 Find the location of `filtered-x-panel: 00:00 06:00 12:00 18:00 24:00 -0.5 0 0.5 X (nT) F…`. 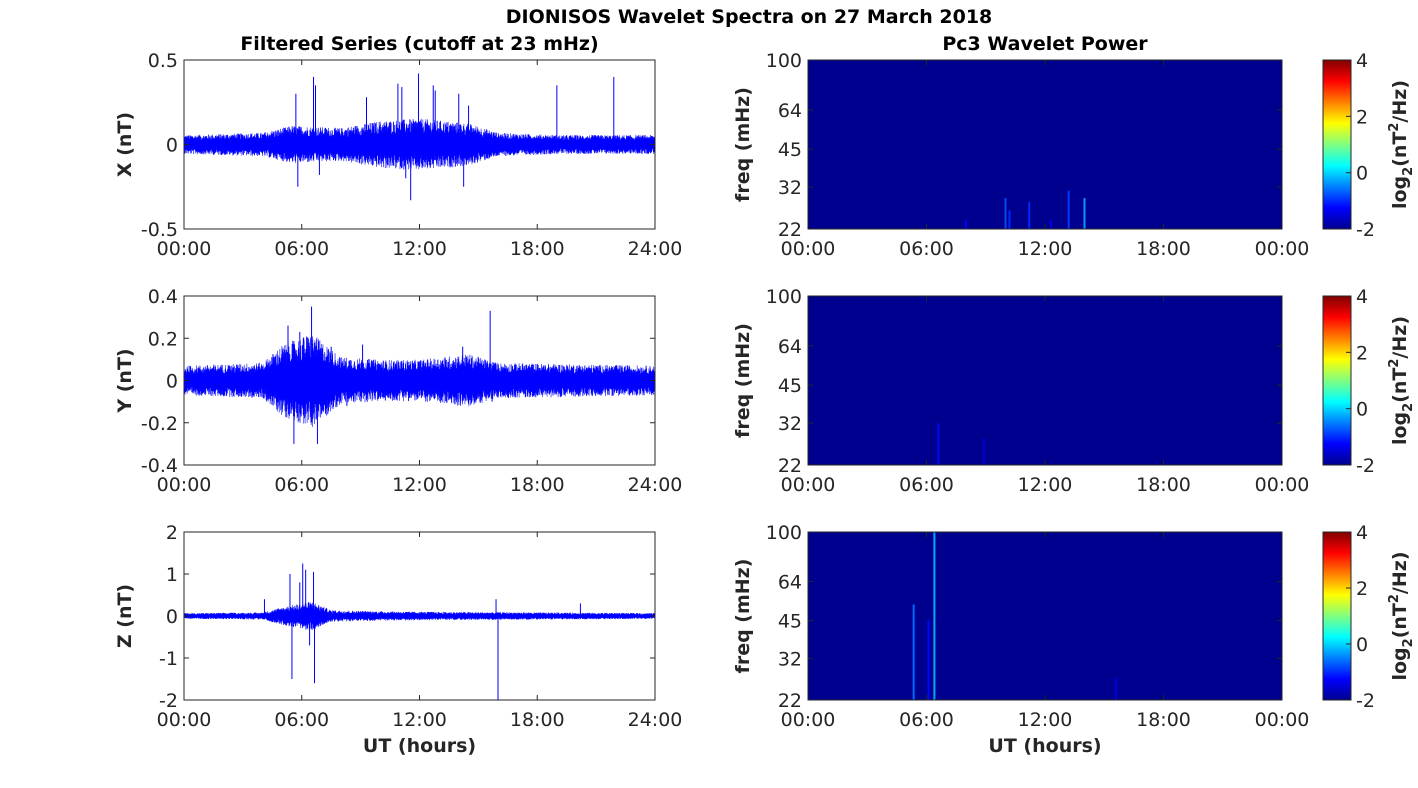

filtered-x-panel: 00:00 06:00 12:00 18:00 24:00 -0.5 0 0.5 X (nT) F… is located at coordinates (398, 146).